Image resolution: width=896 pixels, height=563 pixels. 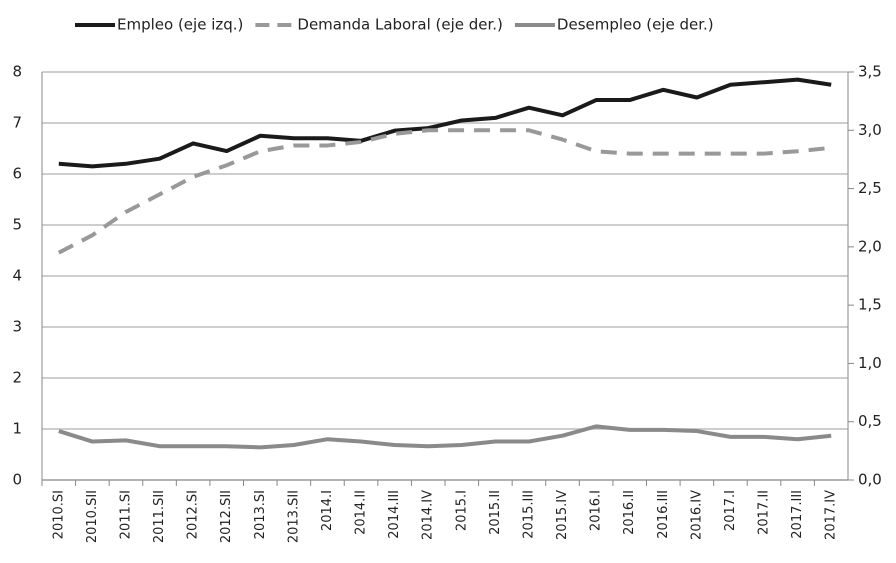 I want to click on y-tick-label: 5, so click(x=17, y=225).